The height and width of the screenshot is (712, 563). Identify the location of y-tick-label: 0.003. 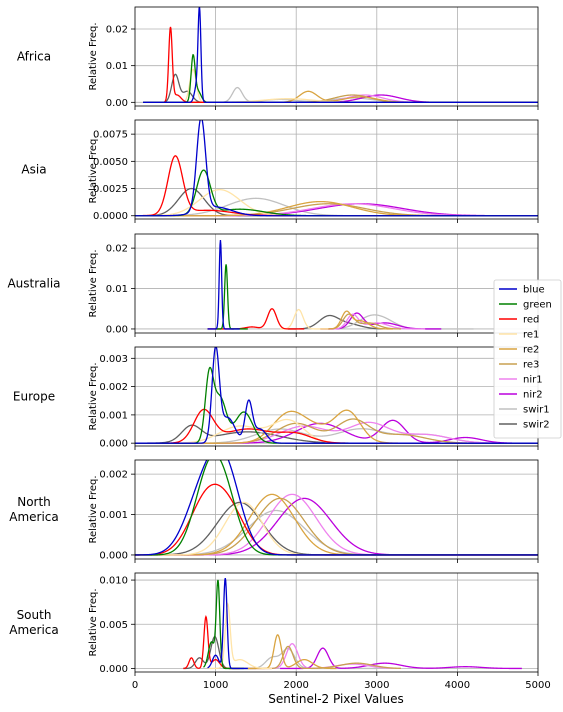
(113, 359).